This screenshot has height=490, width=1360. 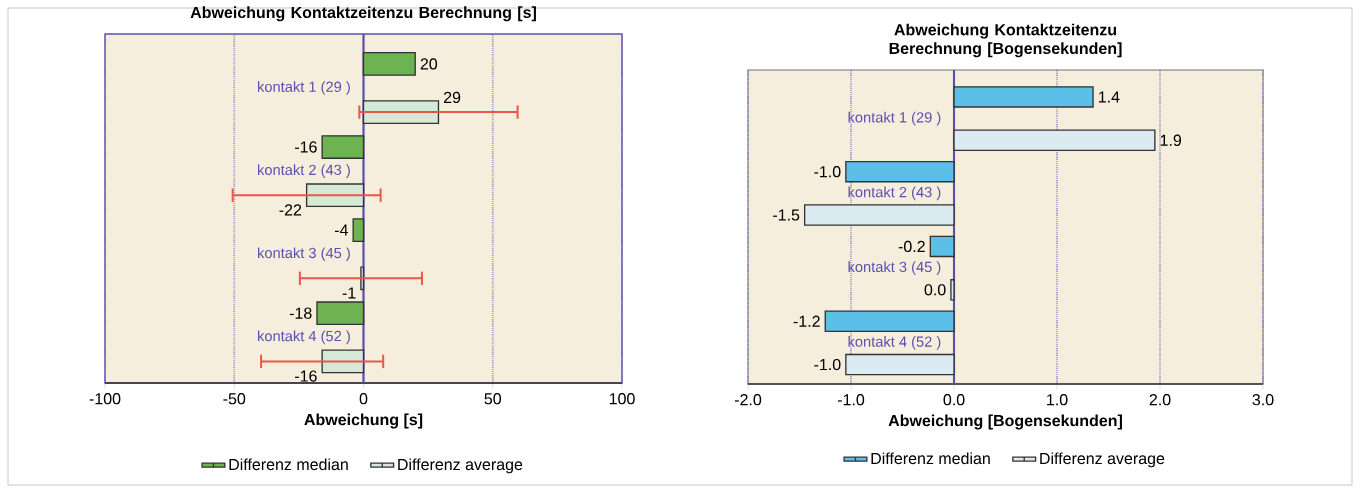 I want to click on x-tick-label: 0.0, so click(x=954, y=400).